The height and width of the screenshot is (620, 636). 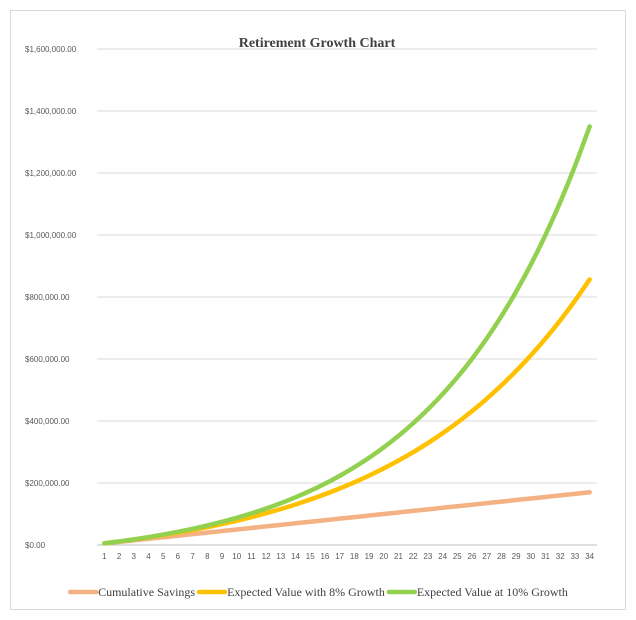 I want to click on y-tick-label: $400,000.00, so click(x=47, y=421).